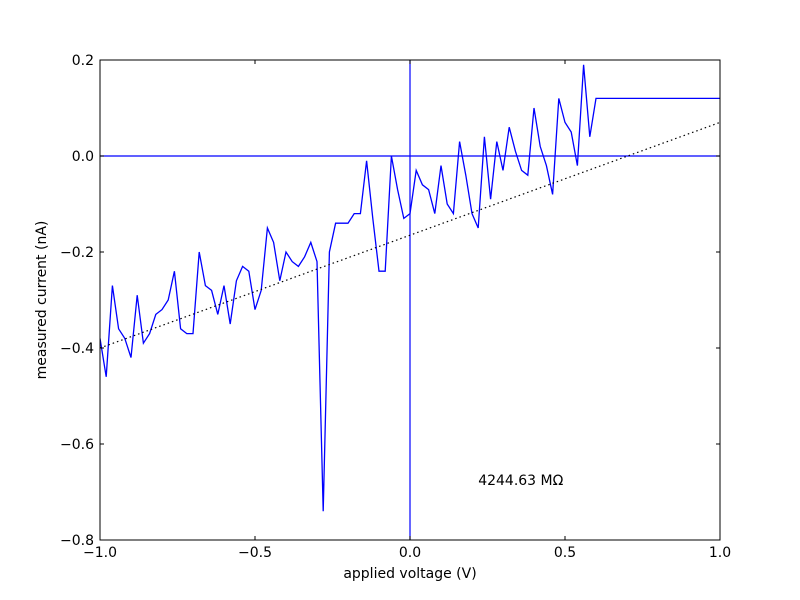 The image size is (800, 600). Describe the element at coordinates (83, 61) in the screenshot. I see `y-tick-label: 0.2` at that location.